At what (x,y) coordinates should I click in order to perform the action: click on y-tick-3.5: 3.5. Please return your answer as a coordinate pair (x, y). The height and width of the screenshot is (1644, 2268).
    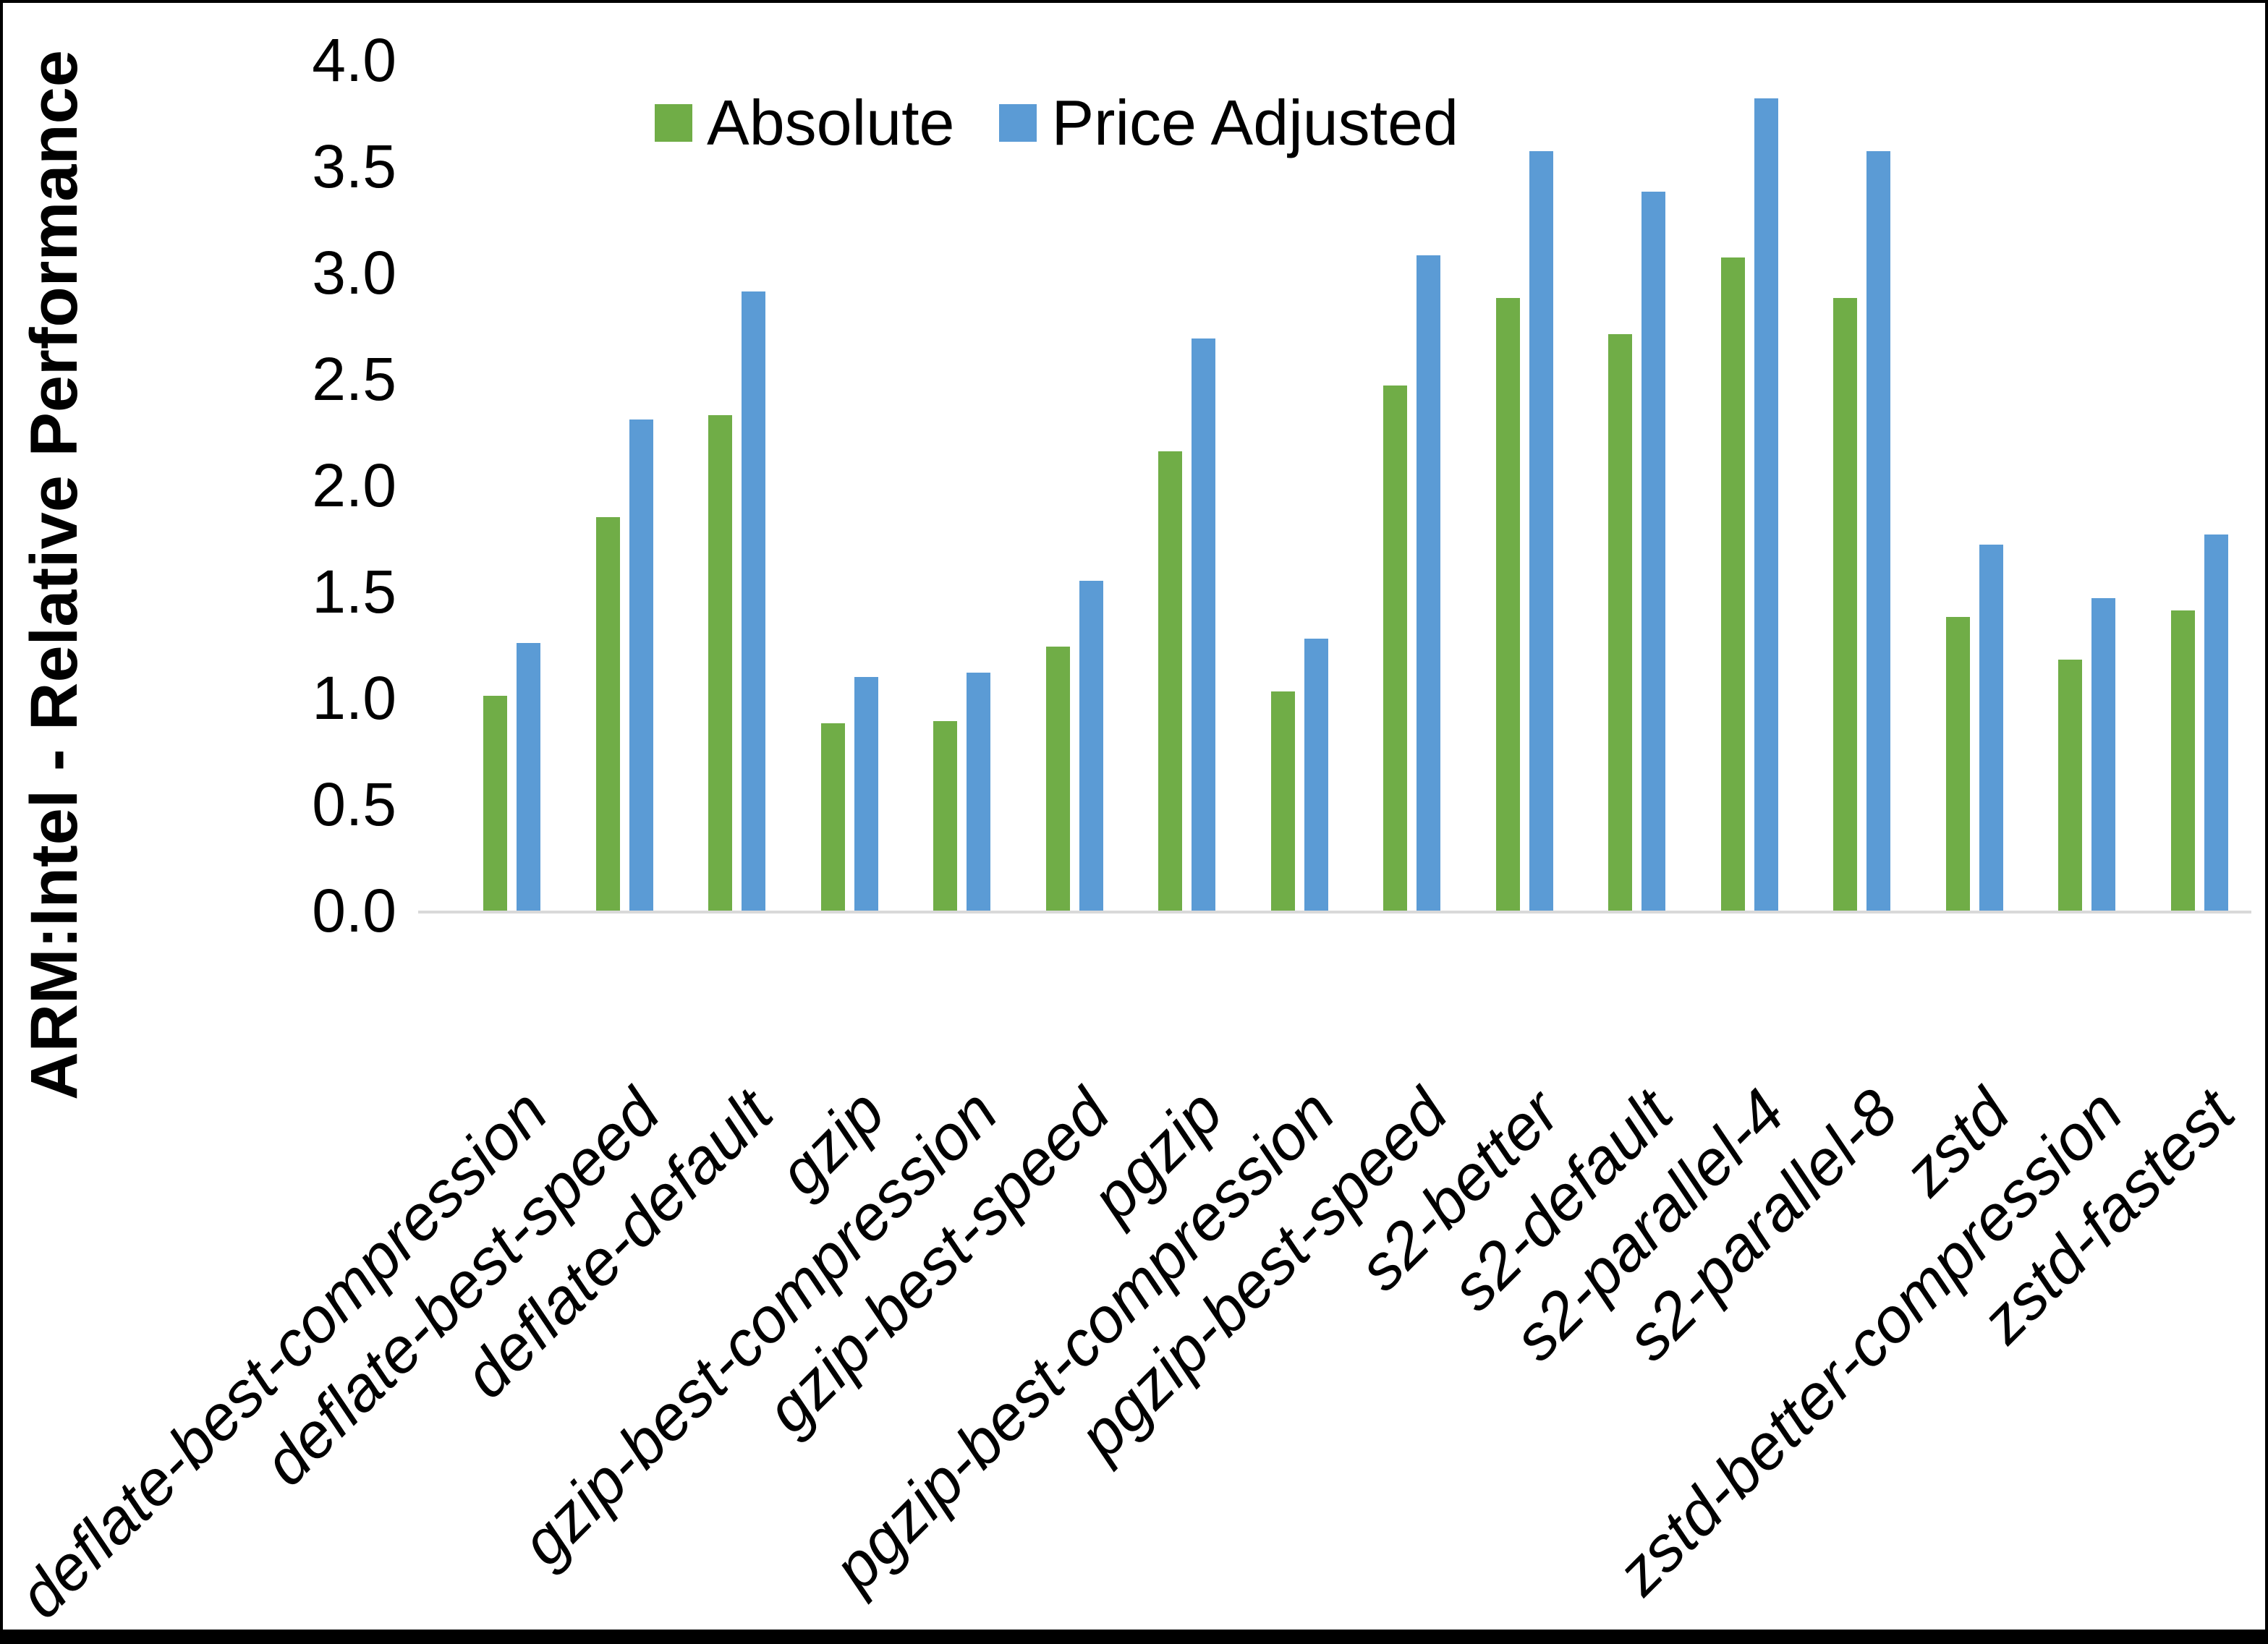
    Looking at the image, I should click on (354, 166).